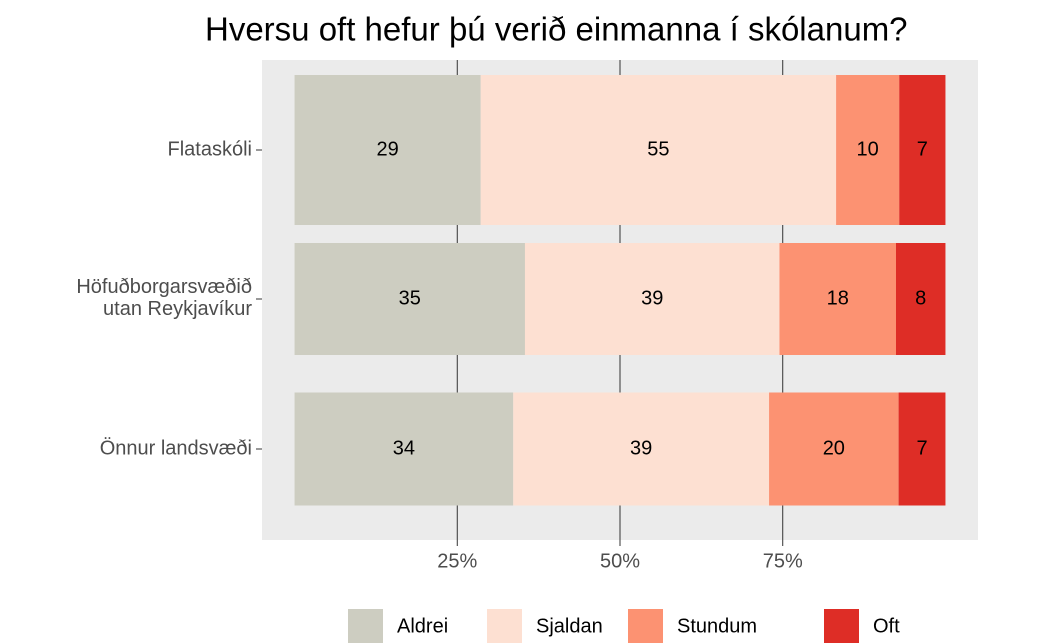 The width and height of the screenshot is (1043, 643). I want to click on value-label: 18, so click(838, 298).